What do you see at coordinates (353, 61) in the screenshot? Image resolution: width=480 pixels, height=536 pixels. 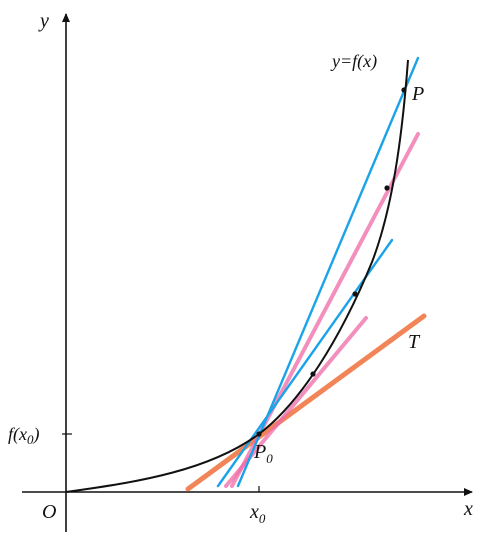 I see `curve-label: y=f(x)` at bounding box center [353, 61].